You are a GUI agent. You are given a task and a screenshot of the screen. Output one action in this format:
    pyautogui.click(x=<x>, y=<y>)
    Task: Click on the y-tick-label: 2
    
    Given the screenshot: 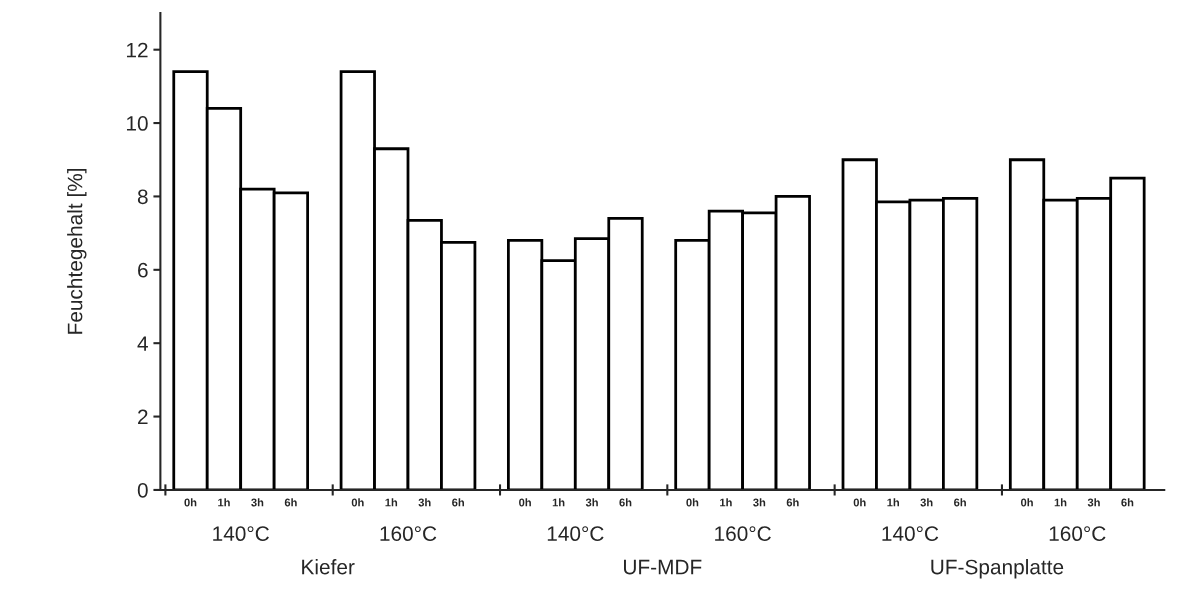 What is the action you would take?
    pyautogui.click(x=143, y=417)
    